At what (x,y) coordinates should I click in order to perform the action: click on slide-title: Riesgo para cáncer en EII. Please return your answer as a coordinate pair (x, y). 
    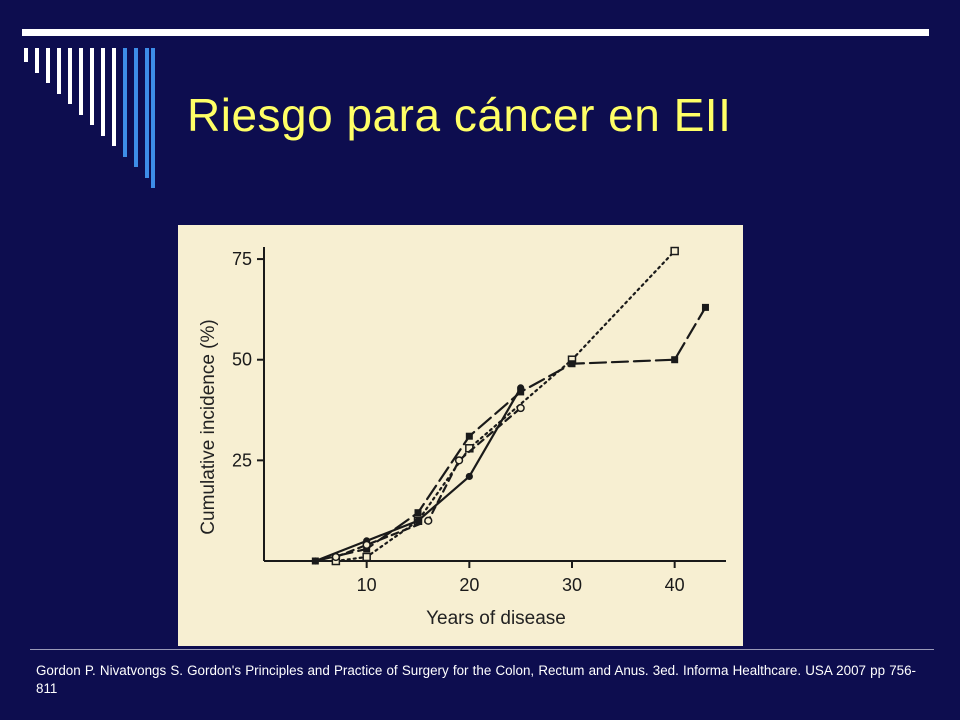
    Looking at the image, I should click on (459, 115).